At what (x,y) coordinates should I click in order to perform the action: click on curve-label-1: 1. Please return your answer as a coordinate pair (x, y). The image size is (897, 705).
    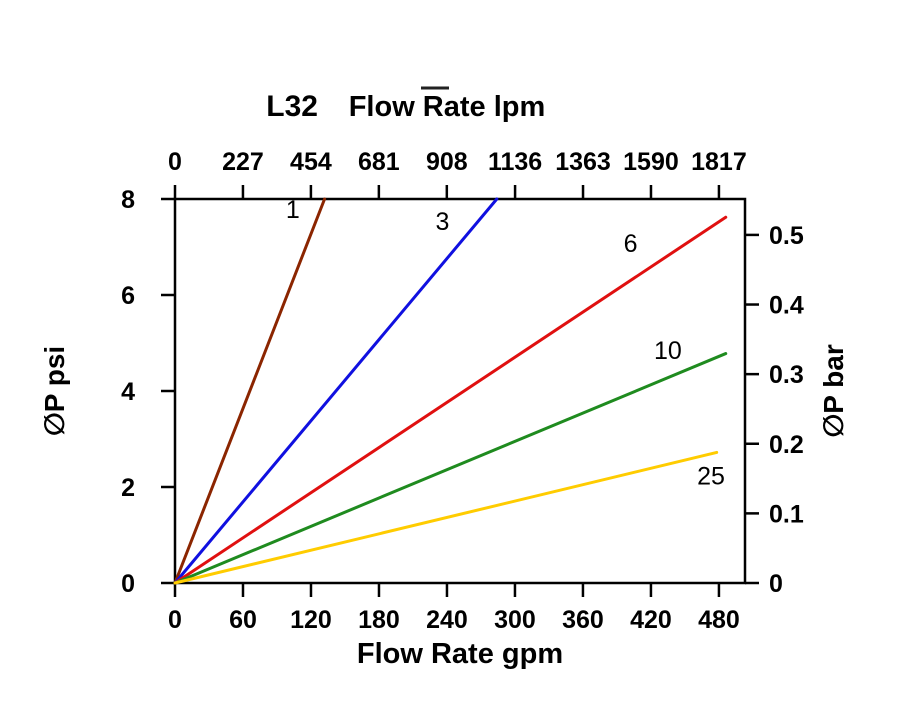
    Looking at the image, I should click on (293, 210).